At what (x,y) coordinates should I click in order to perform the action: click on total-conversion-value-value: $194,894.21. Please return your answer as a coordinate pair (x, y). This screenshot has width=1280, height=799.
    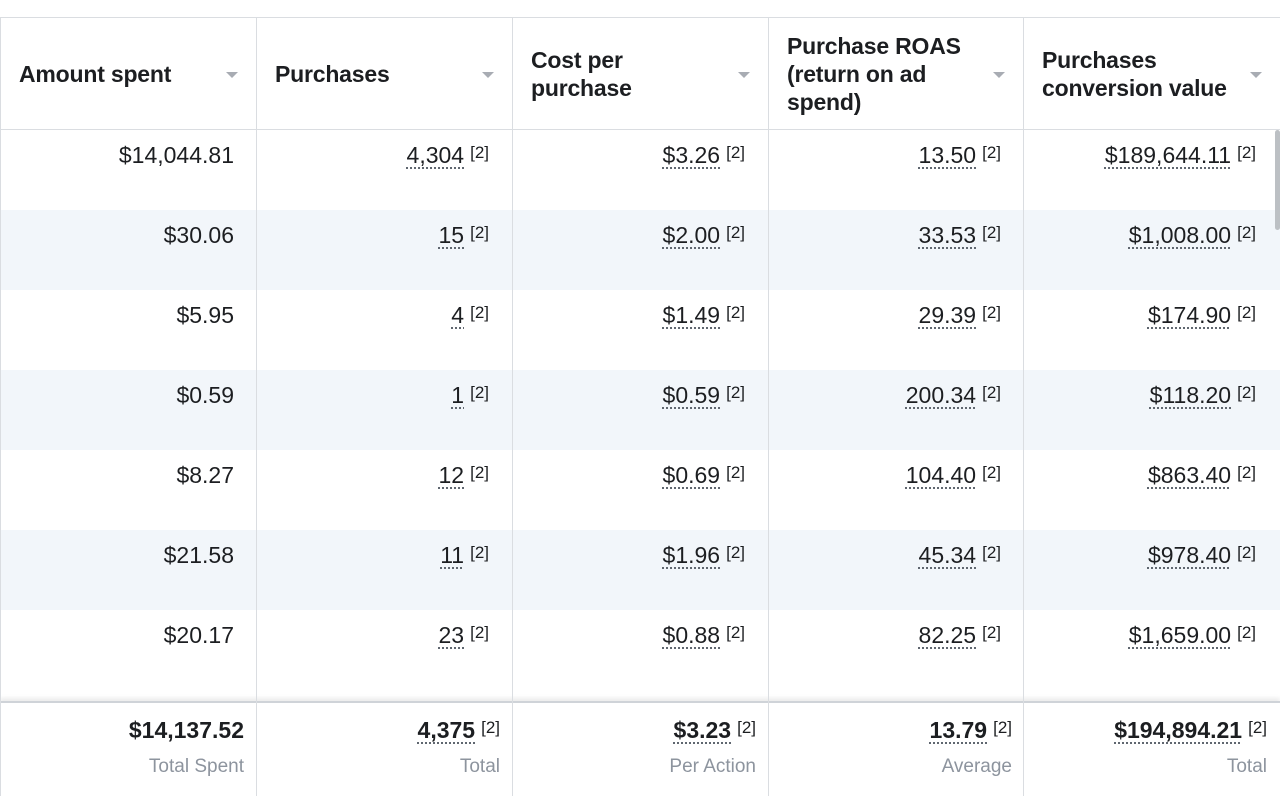
    Looking at the image, I should click on (1178, 730).